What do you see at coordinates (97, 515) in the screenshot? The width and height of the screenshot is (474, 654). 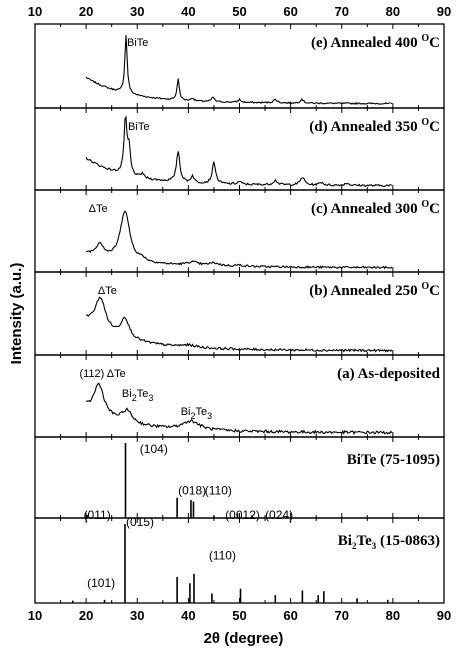 I see `reference-peak-label: (011)` at bounding box center [97, 515].